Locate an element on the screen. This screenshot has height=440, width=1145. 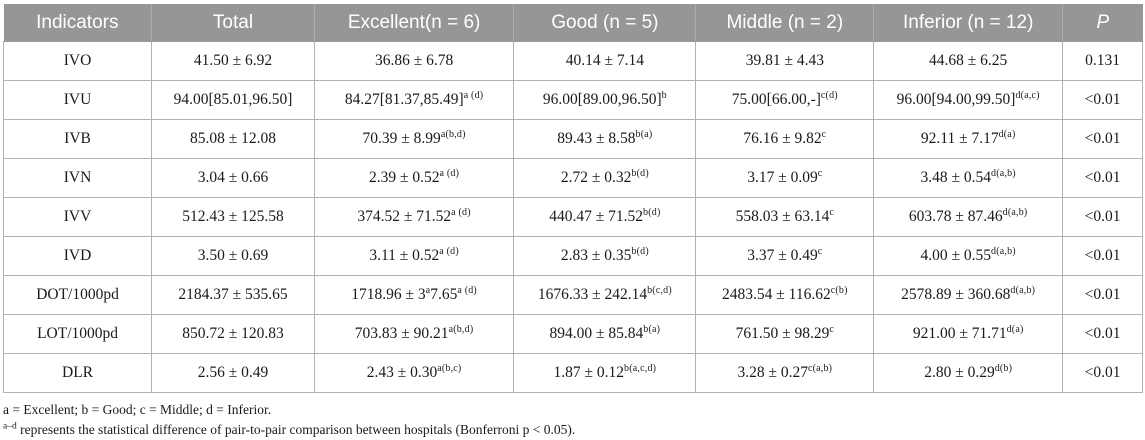
column-header-total: Total is located at coordinates (233, 23).